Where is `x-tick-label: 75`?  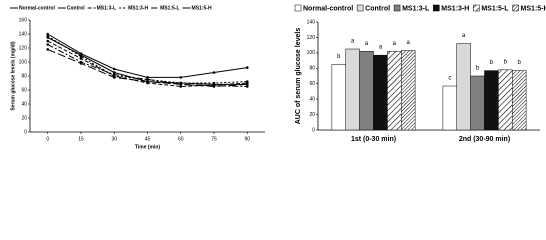
x-tick-label: 75 is located at coordinates (214, 139).